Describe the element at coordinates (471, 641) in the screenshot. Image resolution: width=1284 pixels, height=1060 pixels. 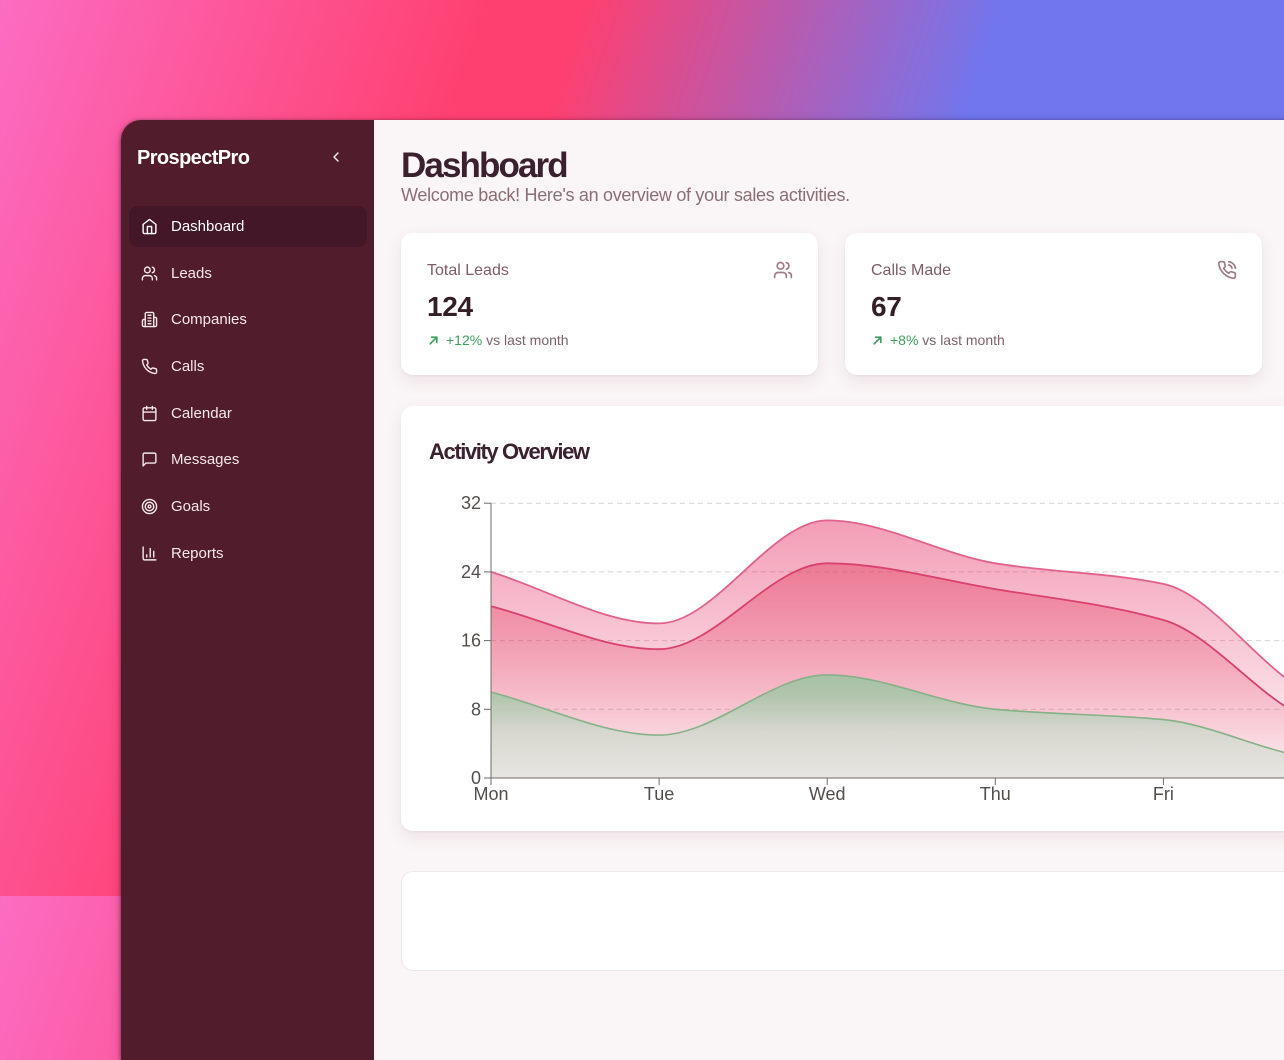
I see `svg-text: 16` at that location.